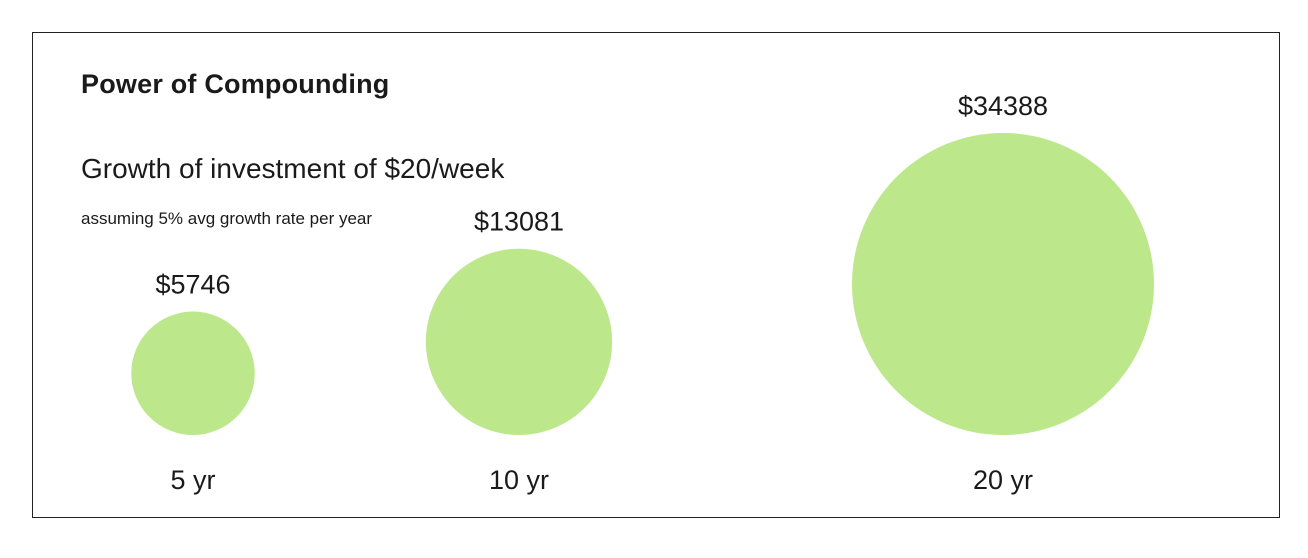  Describe the element at coordinates (1003, 480) in the screenshot. I see `category-label: 20 yr` at that location.